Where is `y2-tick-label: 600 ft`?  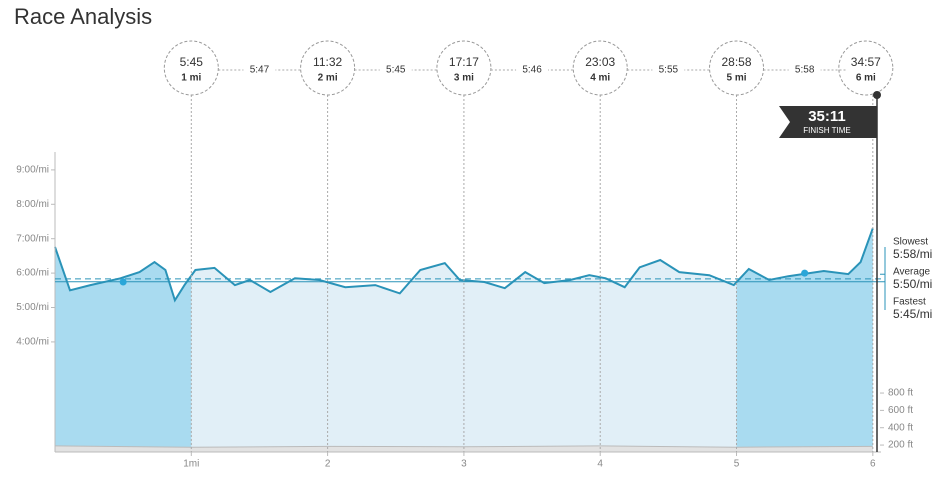 y2-tick-label: 600 ft is located at coordinates (900, 410).